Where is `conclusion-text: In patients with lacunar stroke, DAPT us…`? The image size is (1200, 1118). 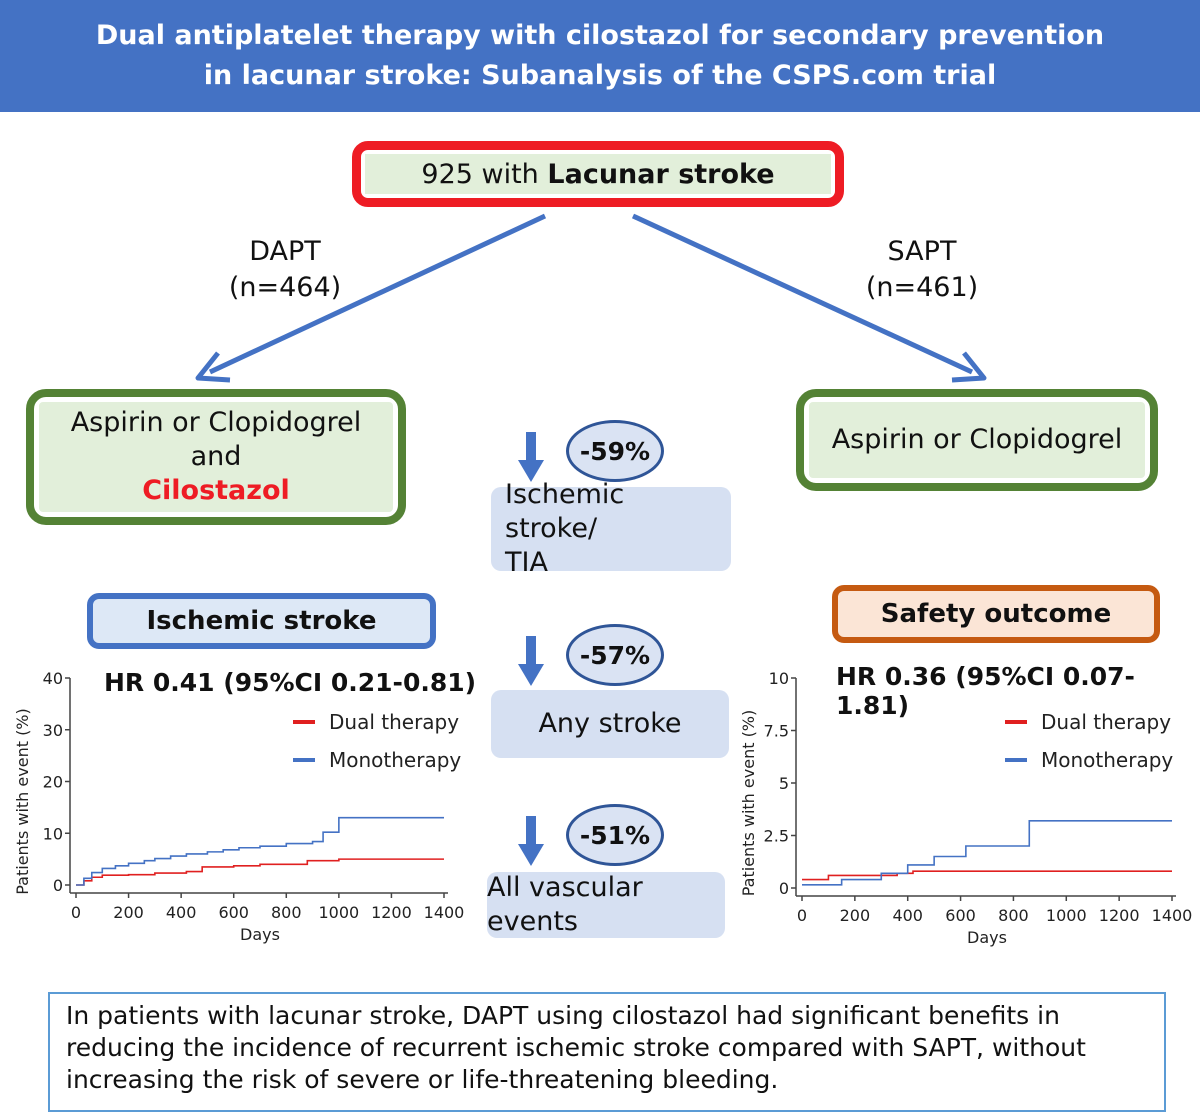 conclusion-text: In patients with lacunar stroke, DAPT us… is located at coordinates (576, 1047).